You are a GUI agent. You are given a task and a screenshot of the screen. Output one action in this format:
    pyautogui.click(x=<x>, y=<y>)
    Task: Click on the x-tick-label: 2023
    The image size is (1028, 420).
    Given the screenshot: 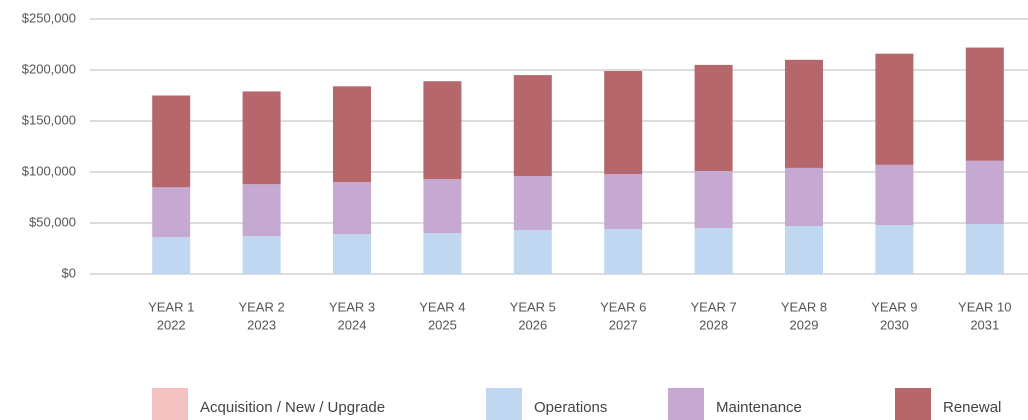 What is the action you would take?
    pyautogui.click(x=261, y=324)
    